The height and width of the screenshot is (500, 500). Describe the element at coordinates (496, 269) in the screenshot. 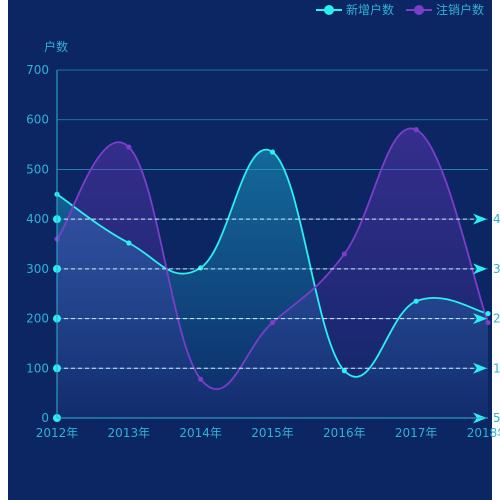

I see `marker-label: 3` at that location.